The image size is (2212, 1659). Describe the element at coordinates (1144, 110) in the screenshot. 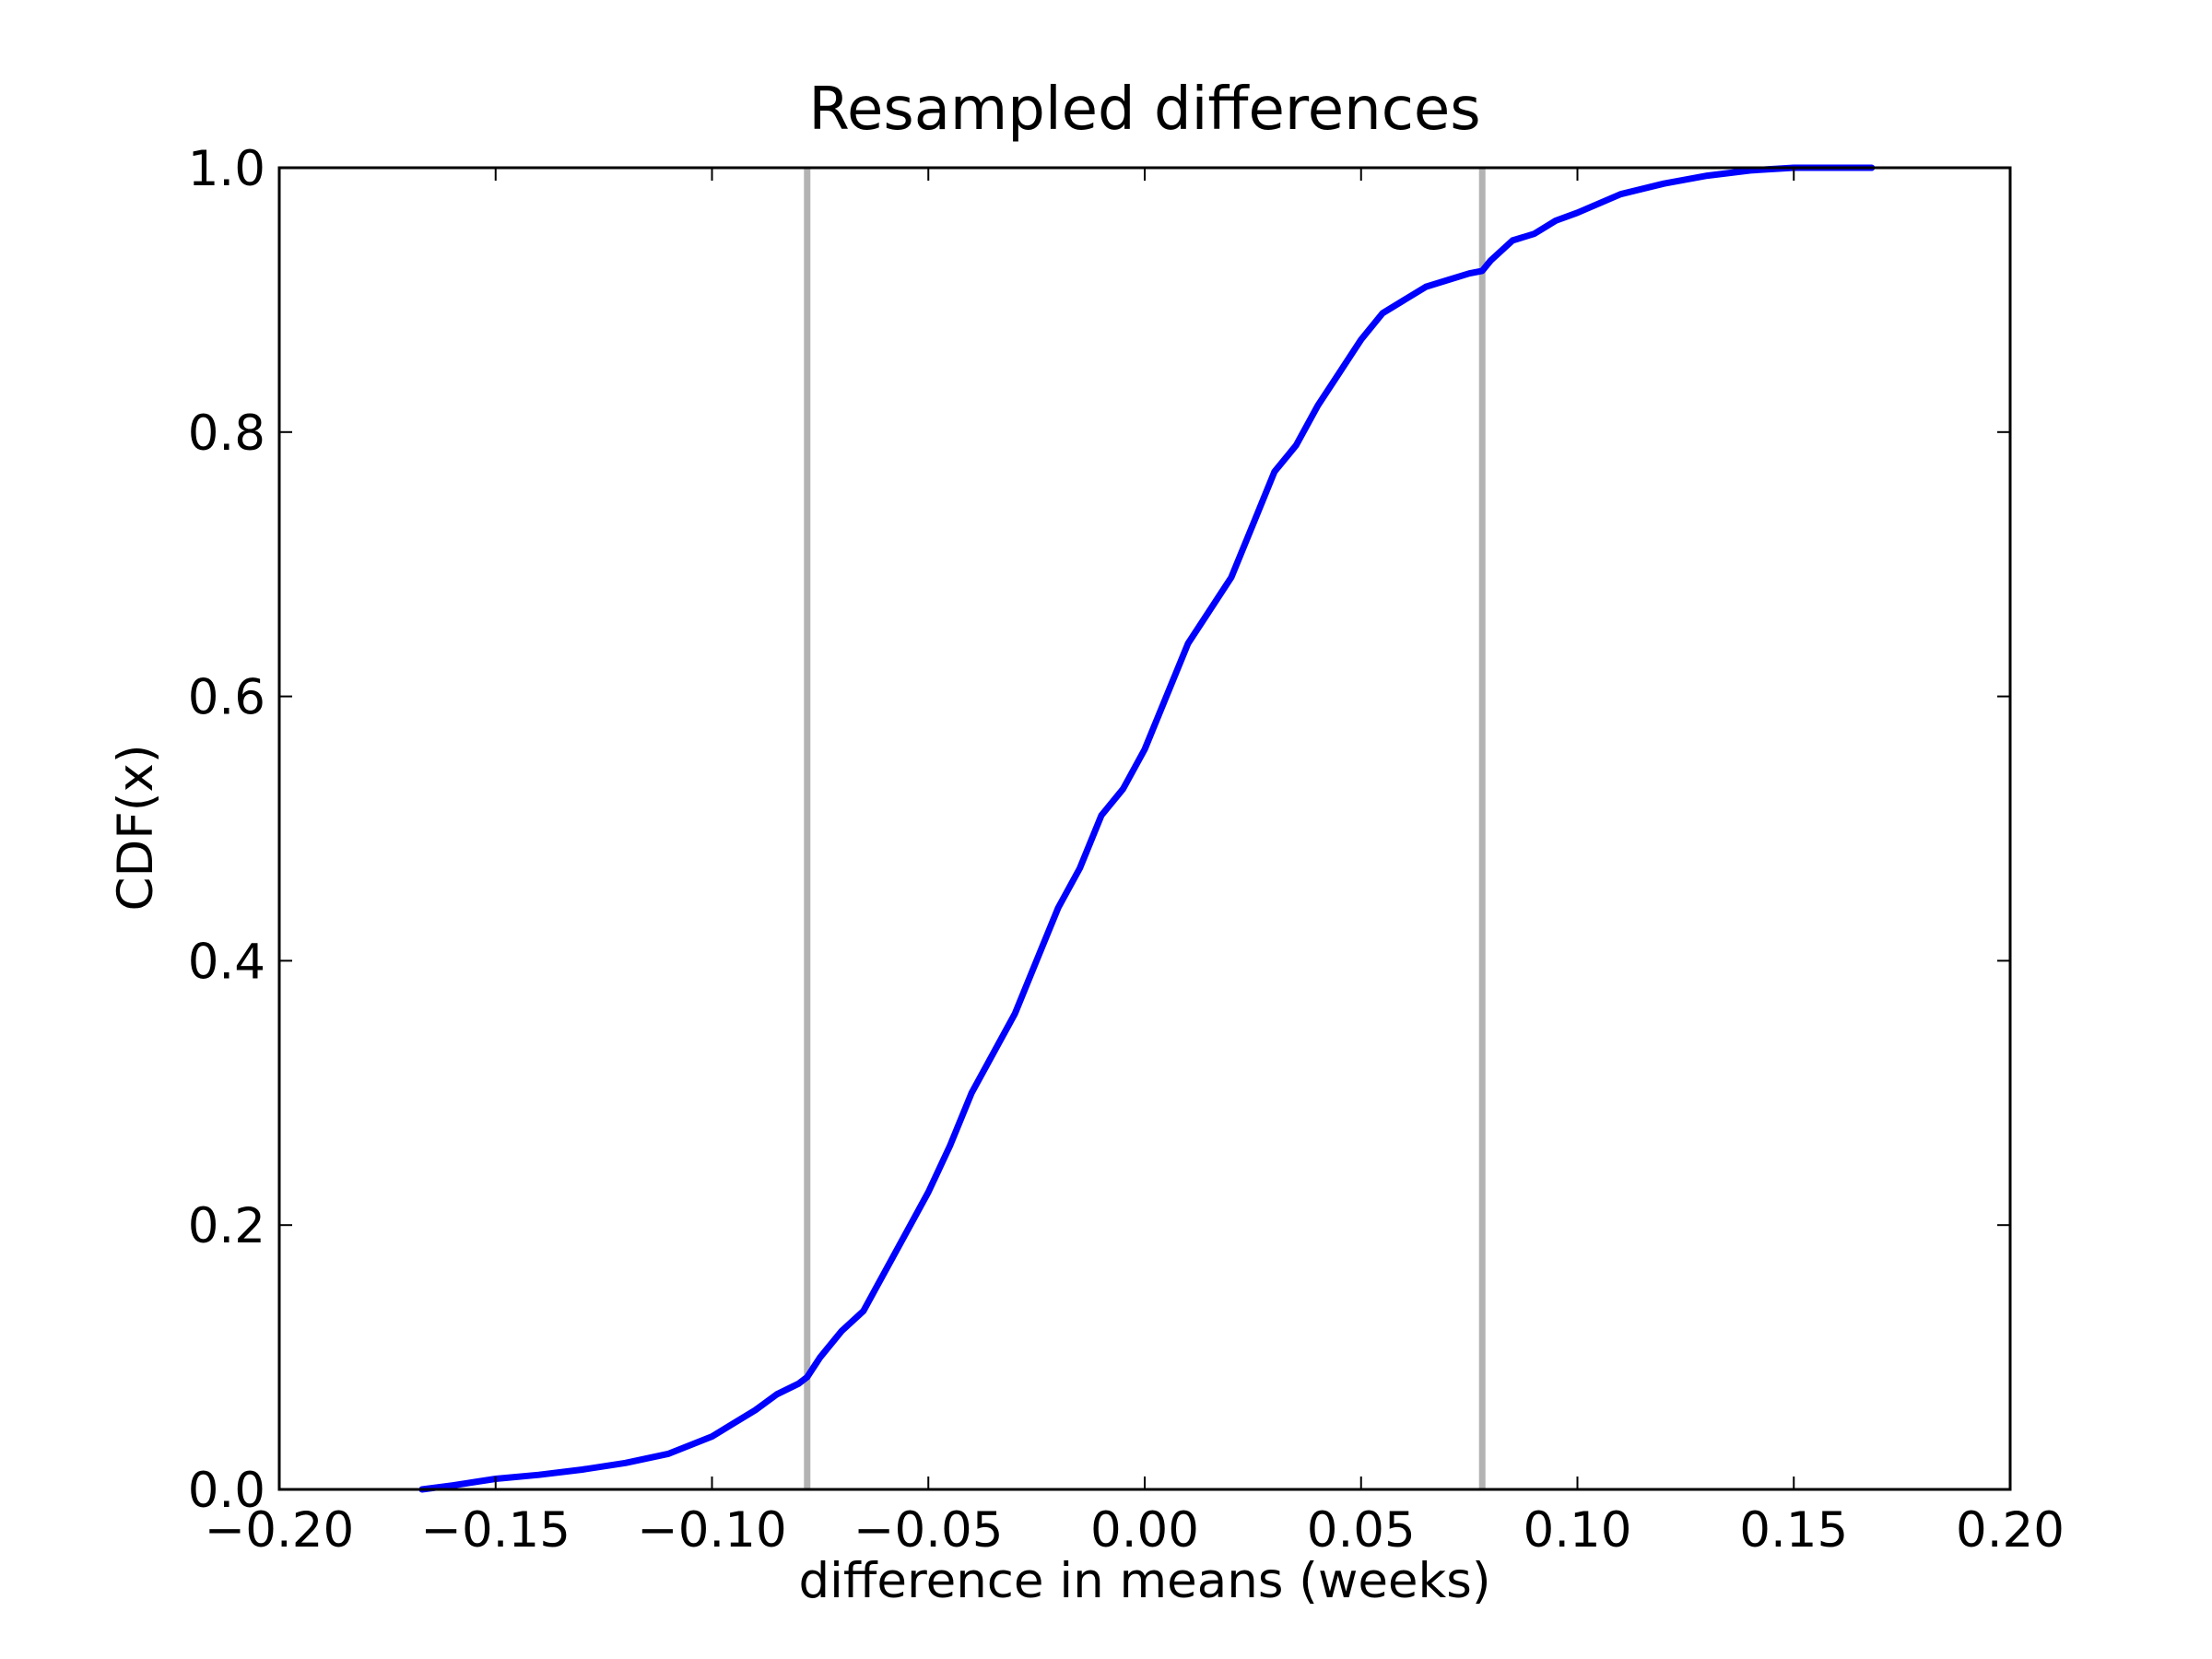

I see `chart-title: Resampled differences` at that location.